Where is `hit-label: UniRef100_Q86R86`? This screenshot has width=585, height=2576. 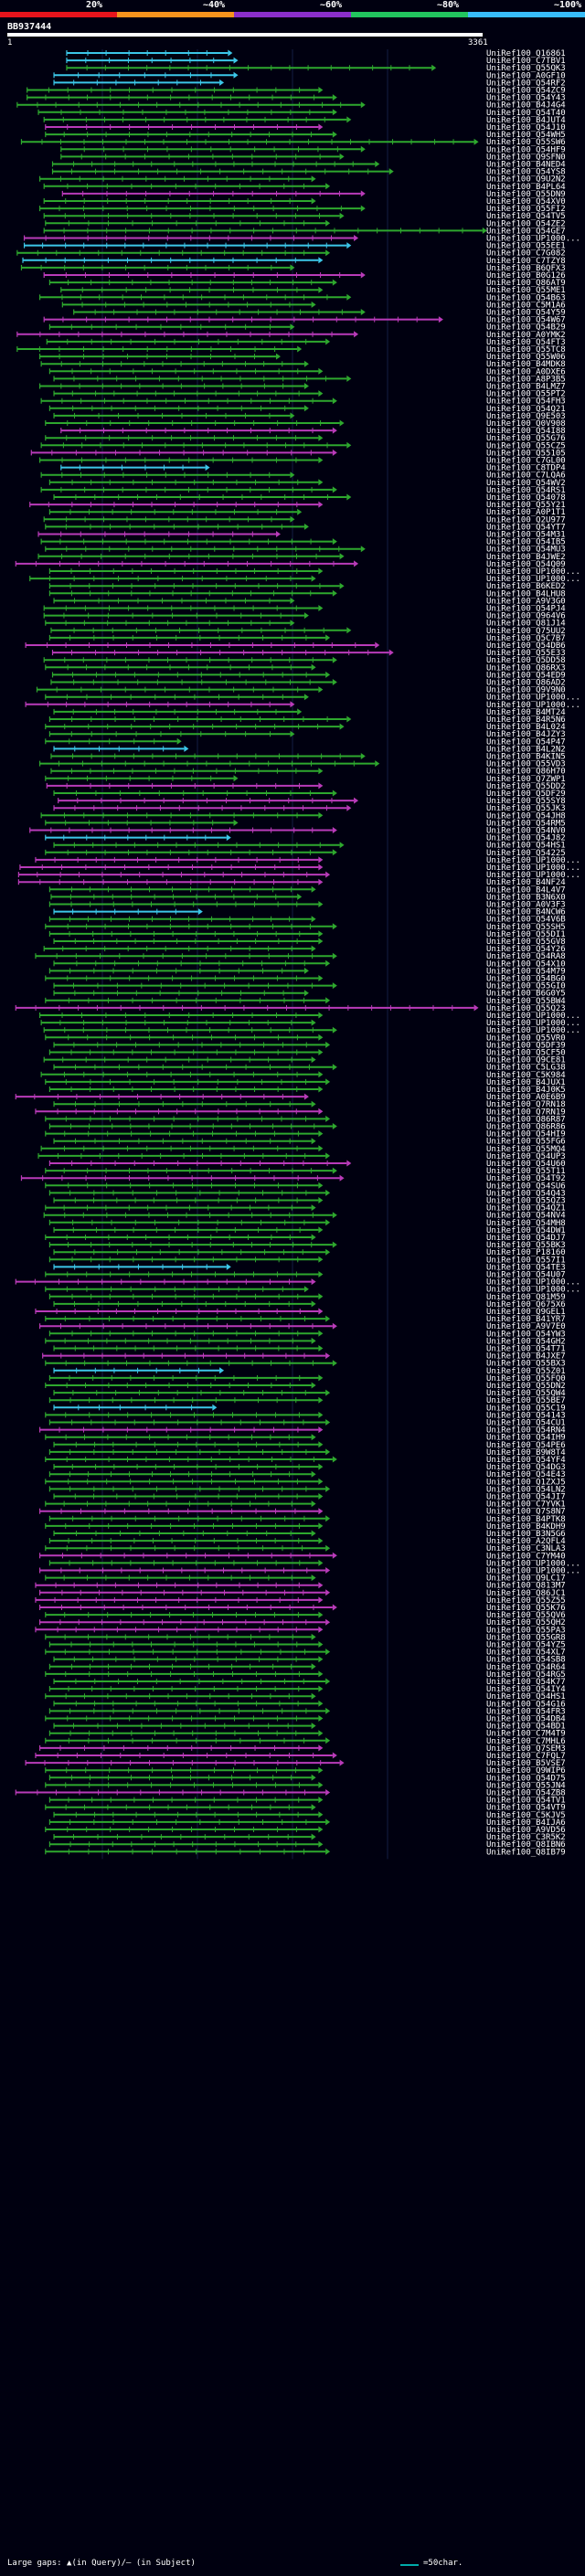
hit-label: UniRef100_Q86R86 is located at coordinates (526, 1127).